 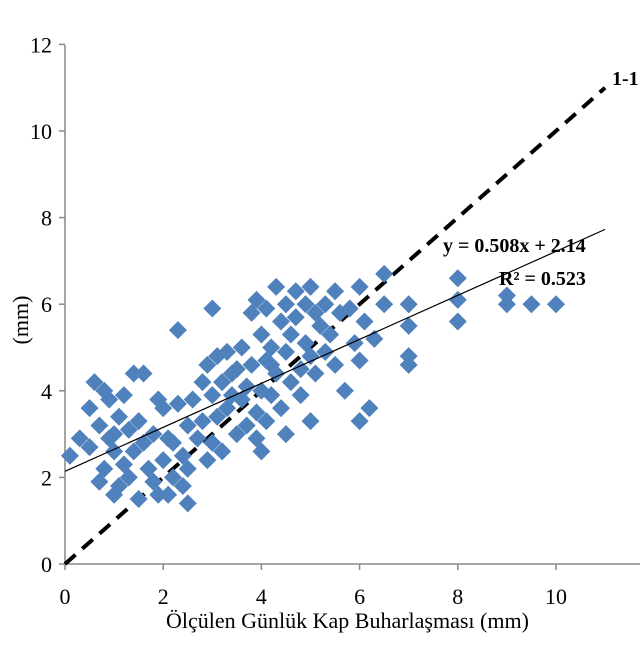 I want to click on y-tick-label: 10, so click(x=41, y=131).